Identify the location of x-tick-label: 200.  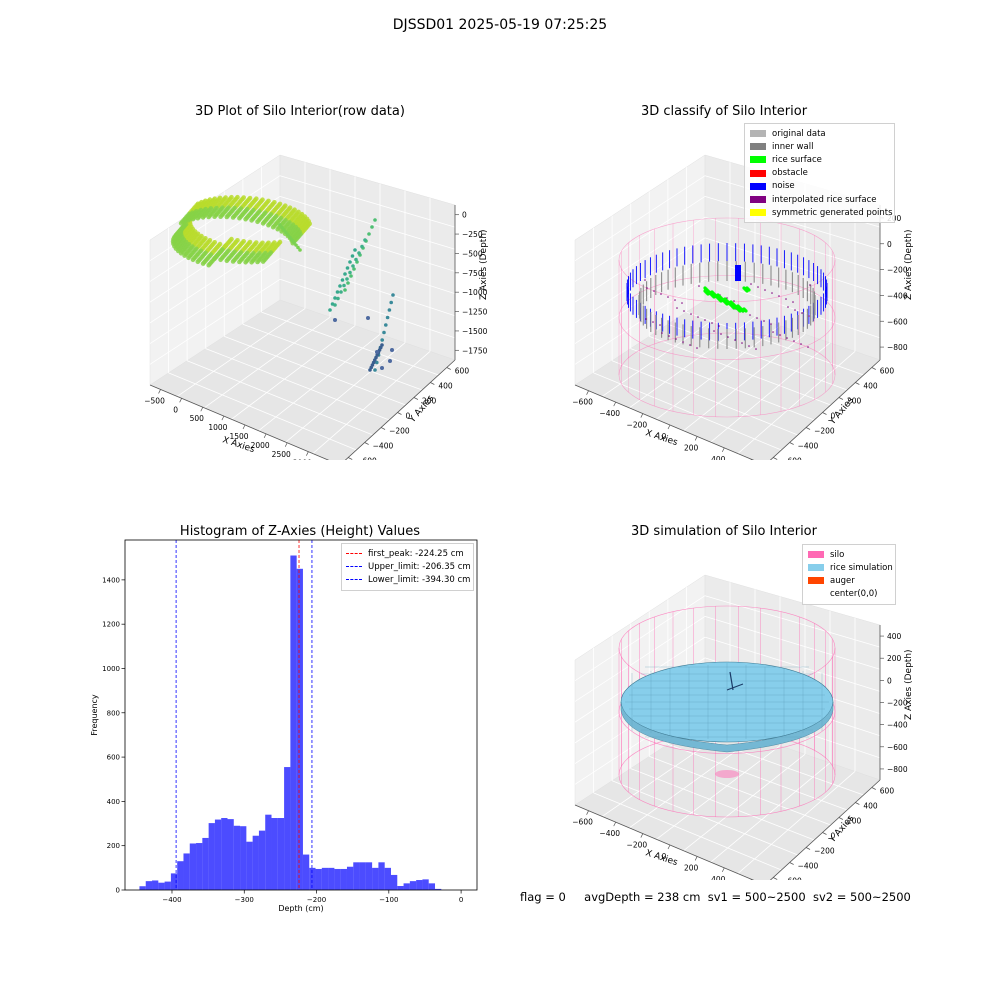
(691, 447).